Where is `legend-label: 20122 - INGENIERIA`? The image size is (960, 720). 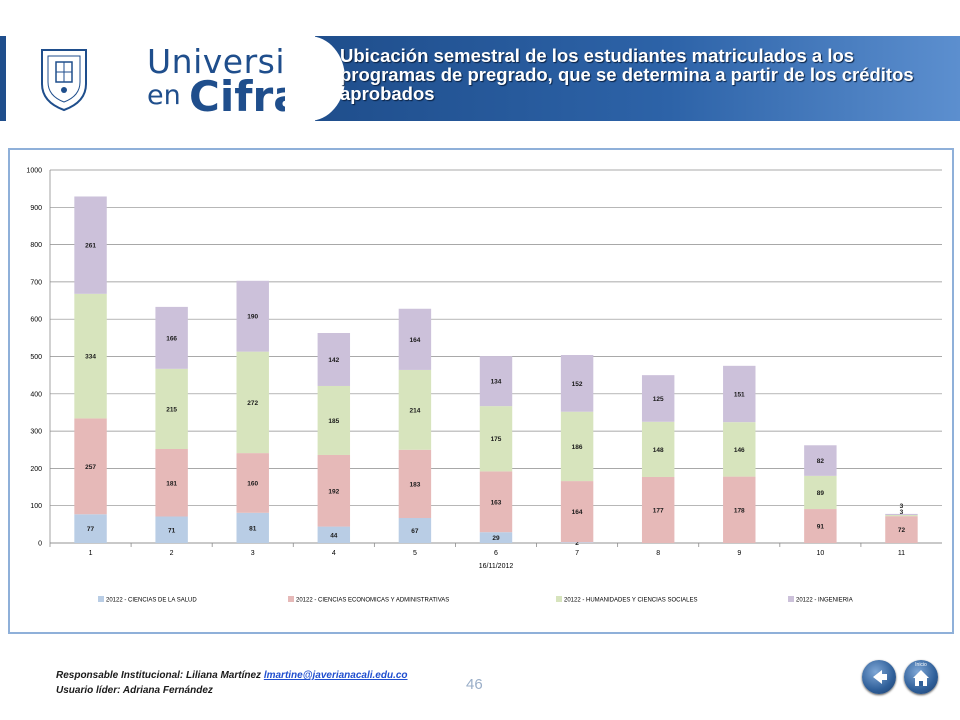 legend-label: 20122 - INGENIERIA is located at coordinates (824, 601).